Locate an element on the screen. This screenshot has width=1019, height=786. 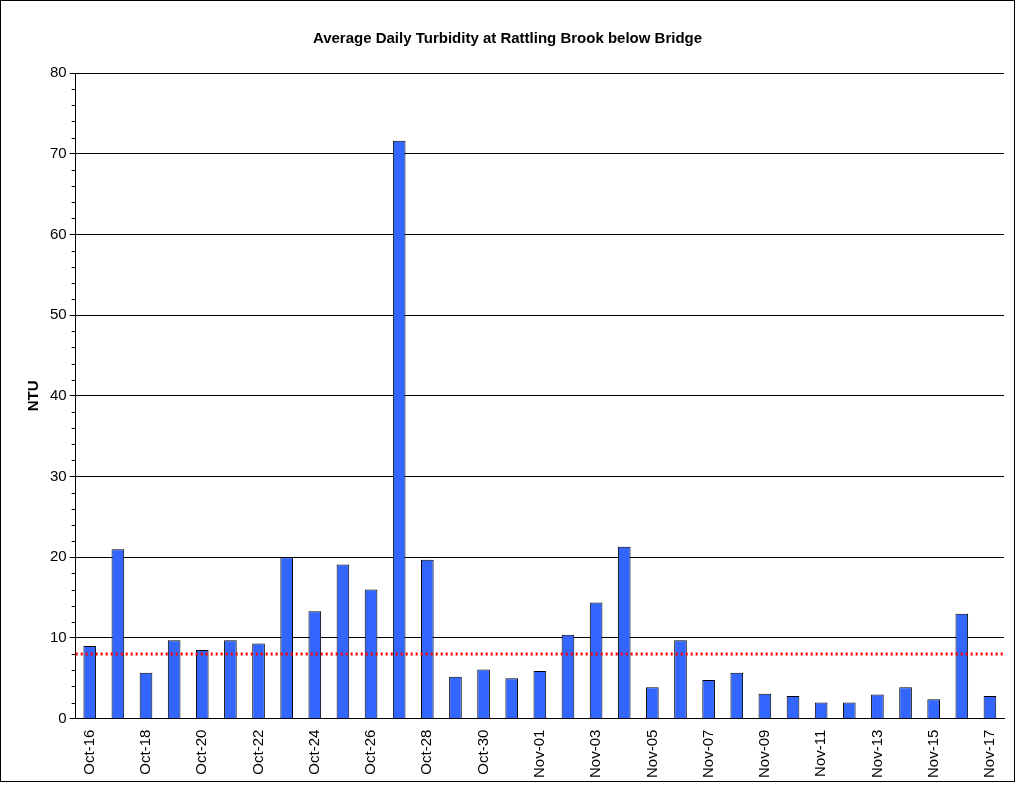
x-tick-label: Nov-07 is located at coordinates (707, 753).